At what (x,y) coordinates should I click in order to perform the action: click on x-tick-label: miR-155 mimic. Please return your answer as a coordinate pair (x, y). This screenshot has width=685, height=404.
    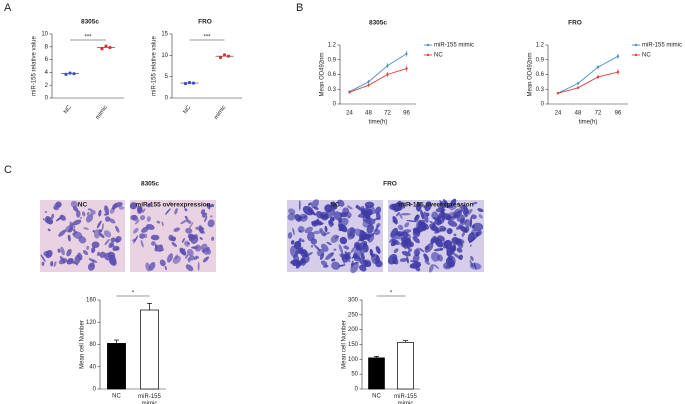
    Looking at the image, I should click on (149, 399).